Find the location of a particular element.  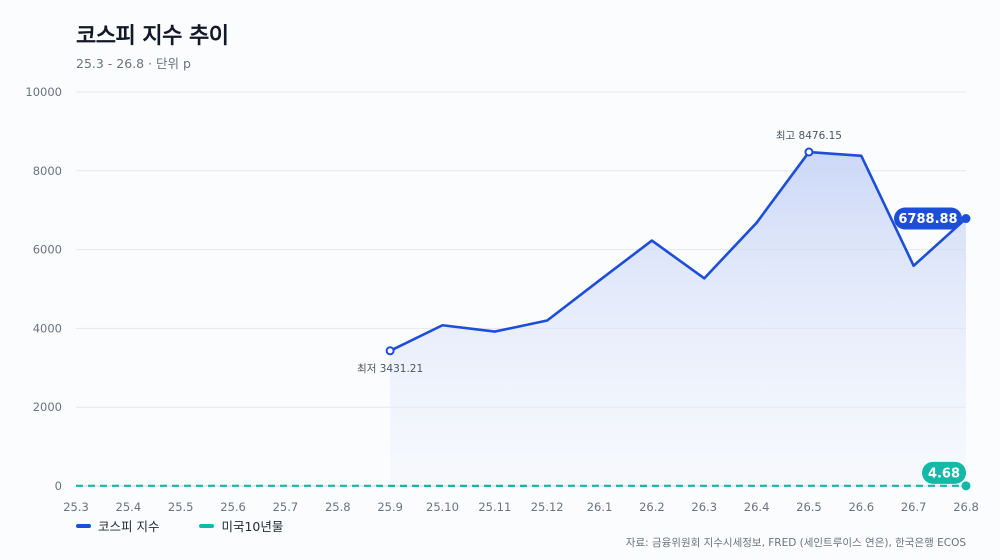

us10y-last-badge is located at coordinates (944, 472).